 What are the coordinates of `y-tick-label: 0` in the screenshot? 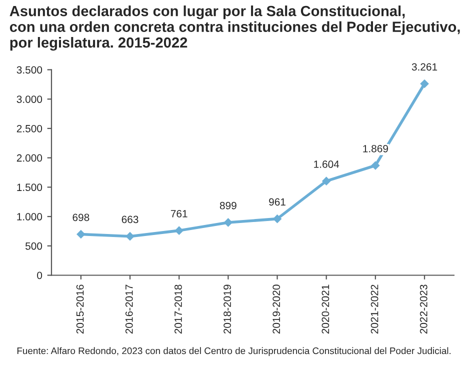 It's located at (39, 276).